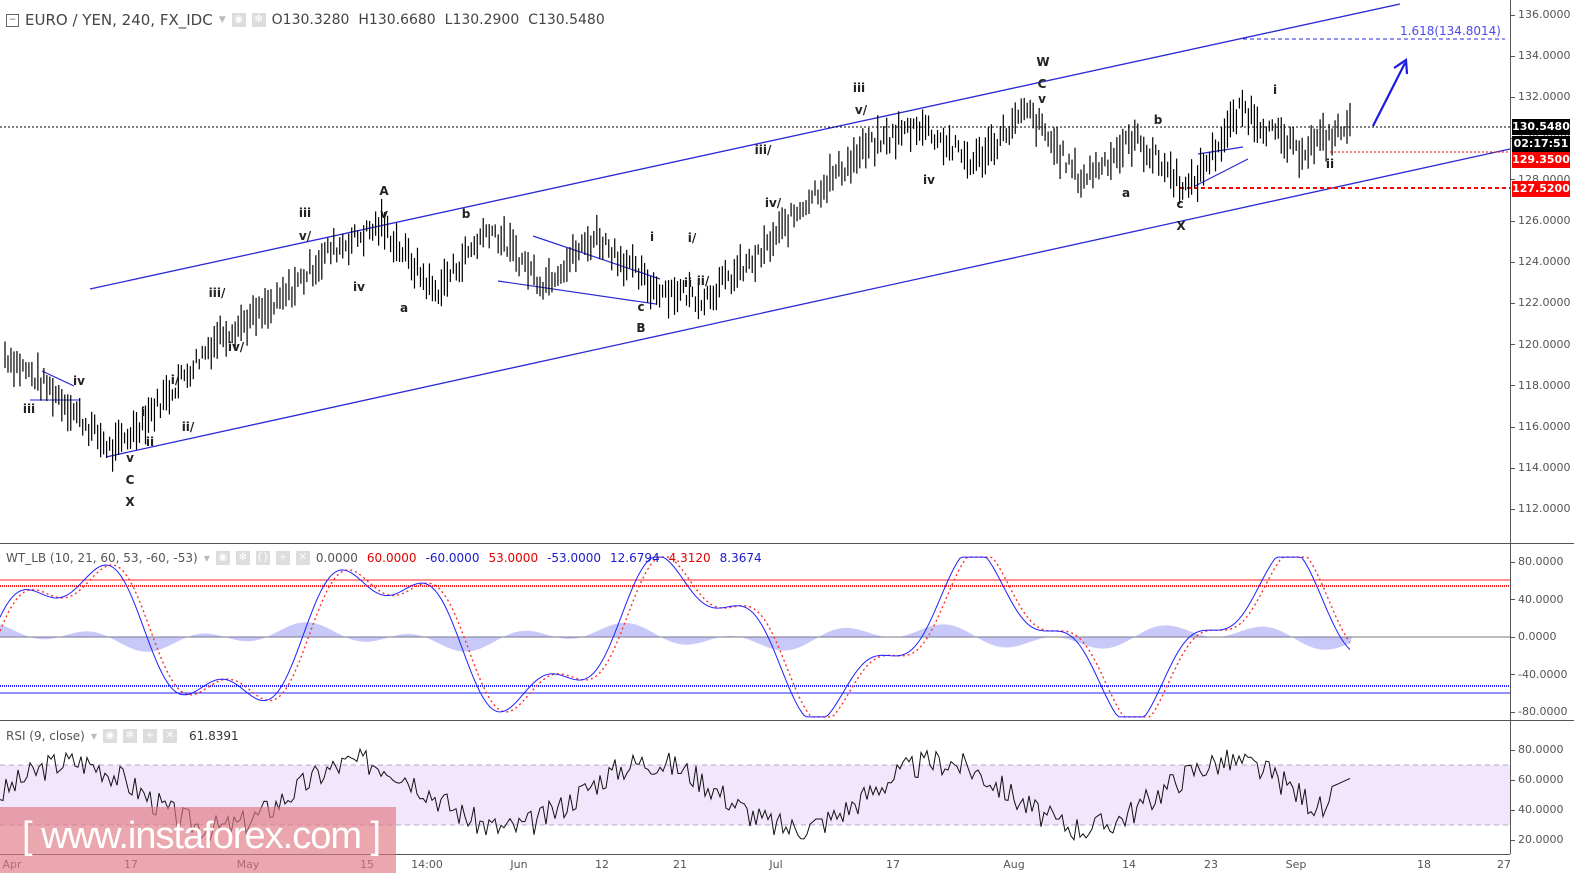  What do you see at coordinates (466, 214) in the screenshot?
I see `svg-text: b` at bounding box center [466, 214].